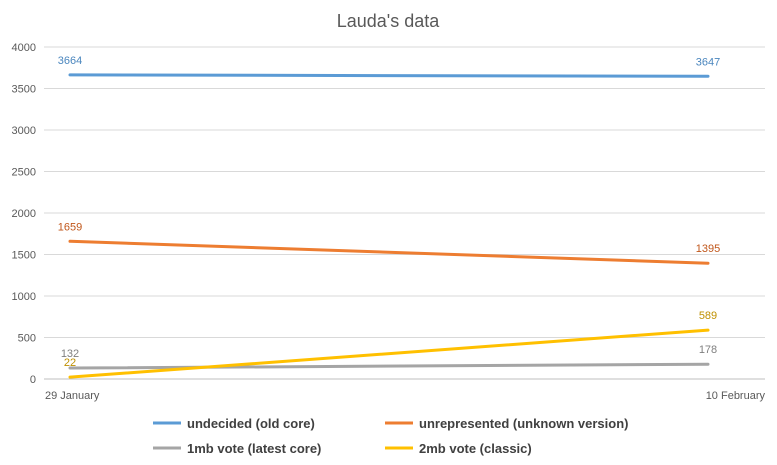  What do you see at coordinates (475, 448) in the screenshot?
I see `legend-label: 2mb vote (classic)` at bounding box center [475, 448].